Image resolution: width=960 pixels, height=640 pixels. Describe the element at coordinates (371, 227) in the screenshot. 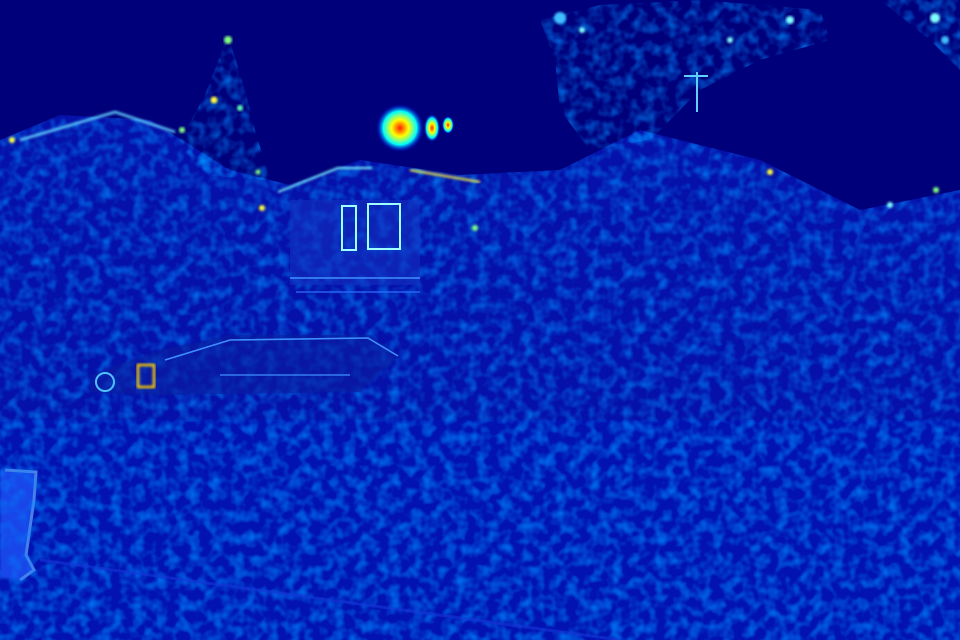

I see `house-window` at that location.